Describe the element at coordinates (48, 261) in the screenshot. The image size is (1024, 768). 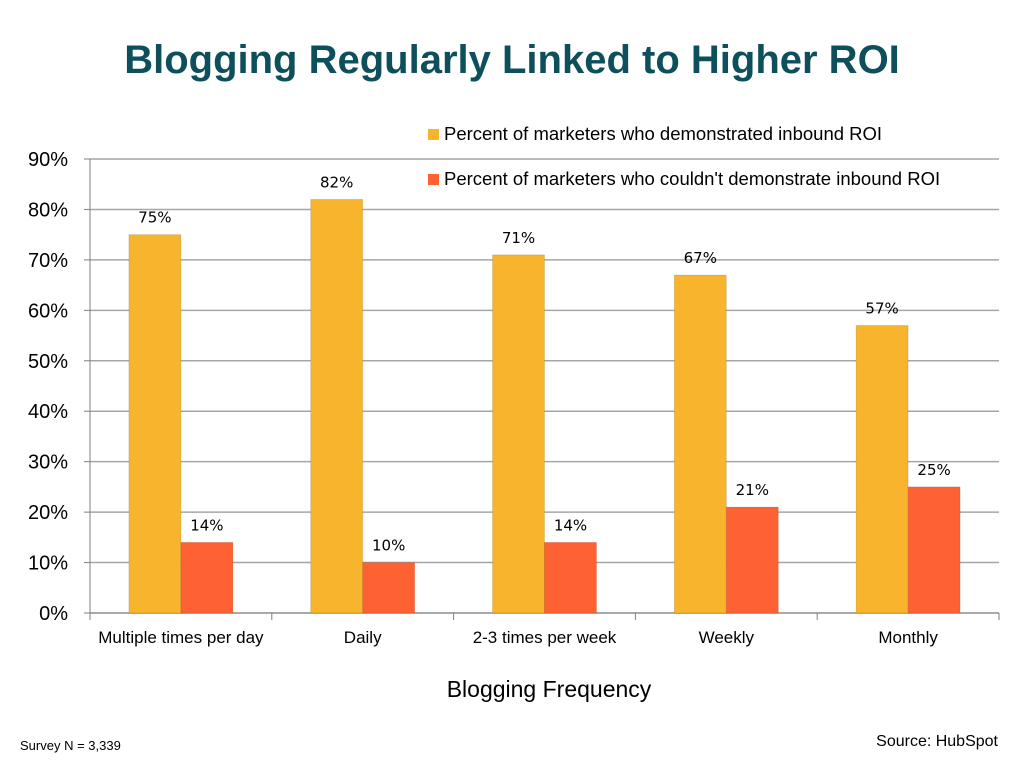
I see `y-tick-label: 70%` at that location.